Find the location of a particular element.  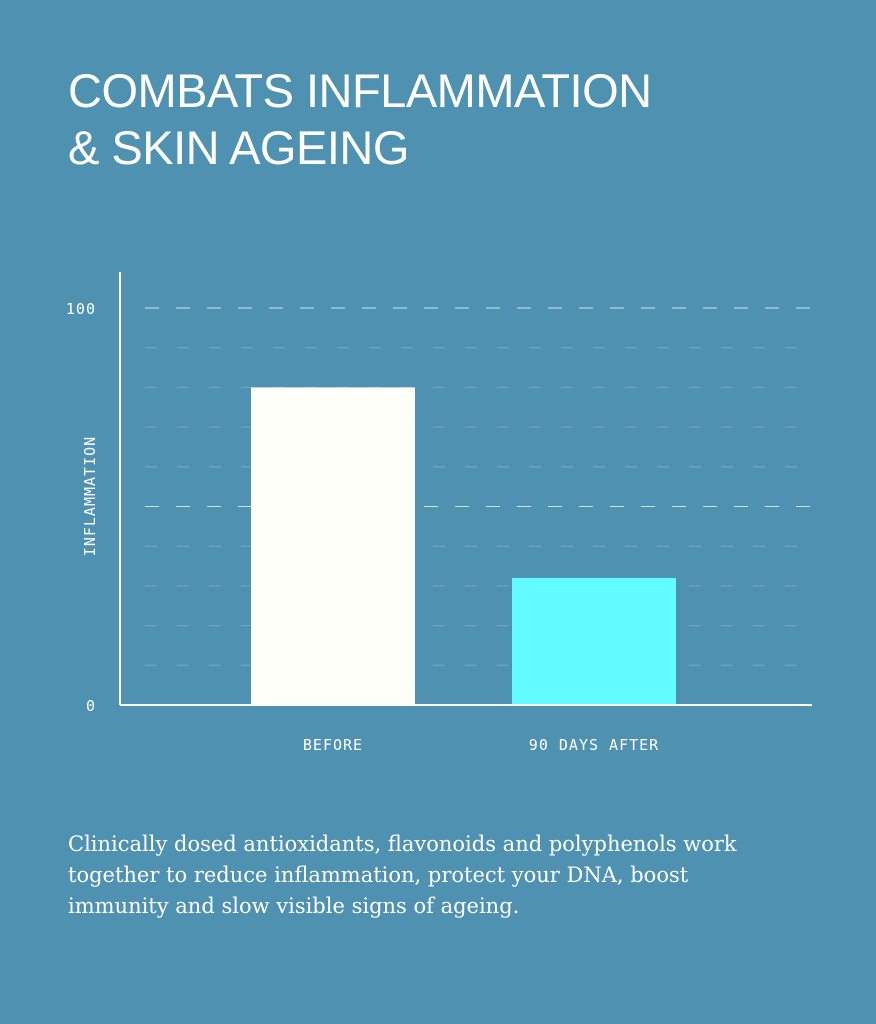

y-tick-label-min: 0 is located at coordinates (91, 706).